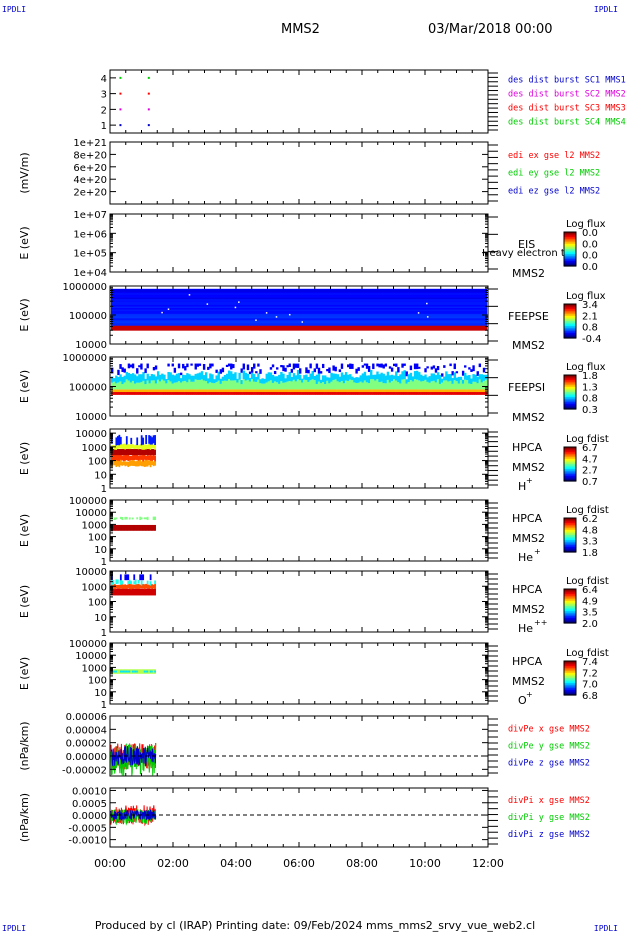 The width and height of the screenshot is (630, 934). Describe the element at coordinates (549, 835) in the screenshot. I see `legend-label: divPi z gse MMS2` at that location.